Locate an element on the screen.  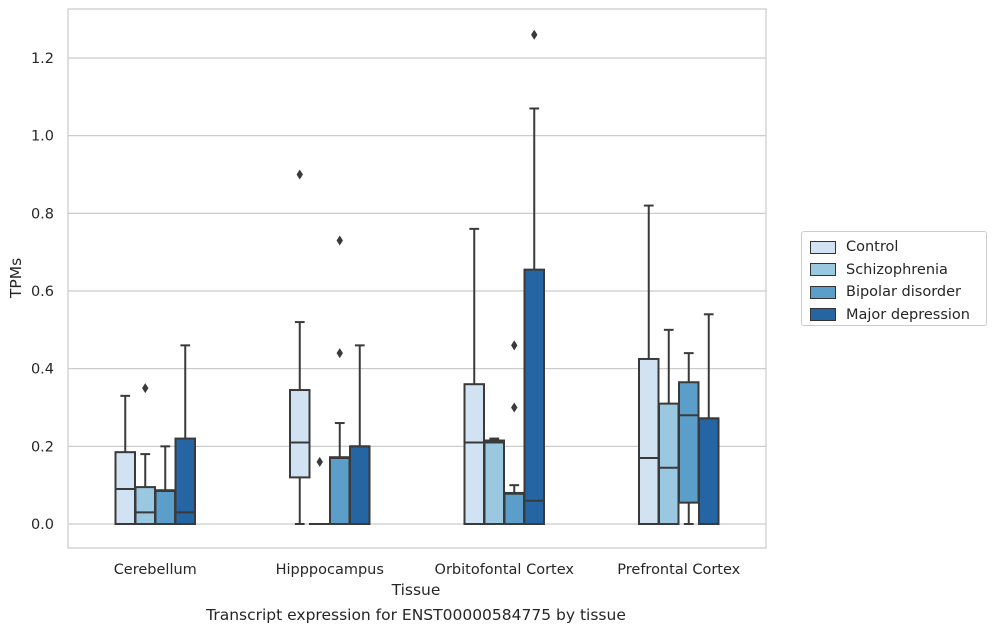
legend-item: Schizophrenia is located at coordinates (894, 270).